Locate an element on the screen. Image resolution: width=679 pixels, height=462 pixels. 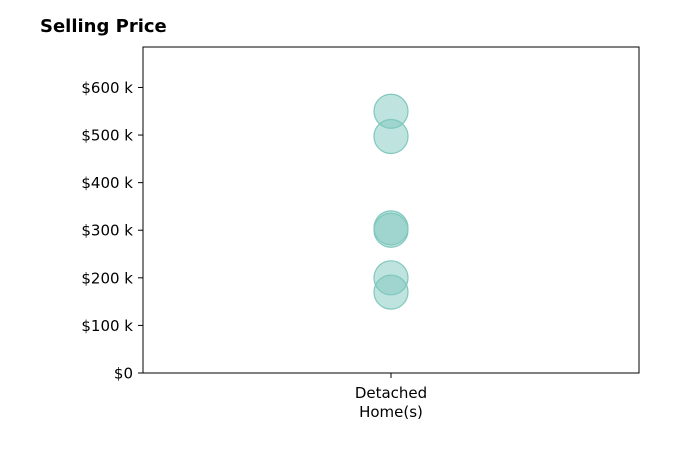
y-tick-label: $400 k is located at coordinates (107, 183).